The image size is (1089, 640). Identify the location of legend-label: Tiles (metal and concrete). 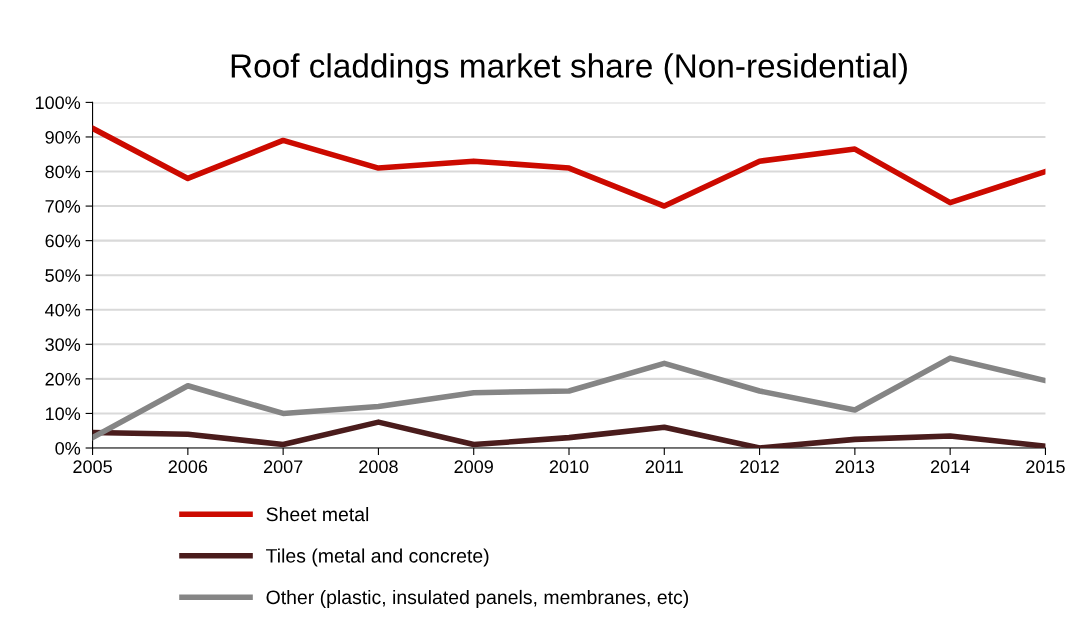
(377, 557).